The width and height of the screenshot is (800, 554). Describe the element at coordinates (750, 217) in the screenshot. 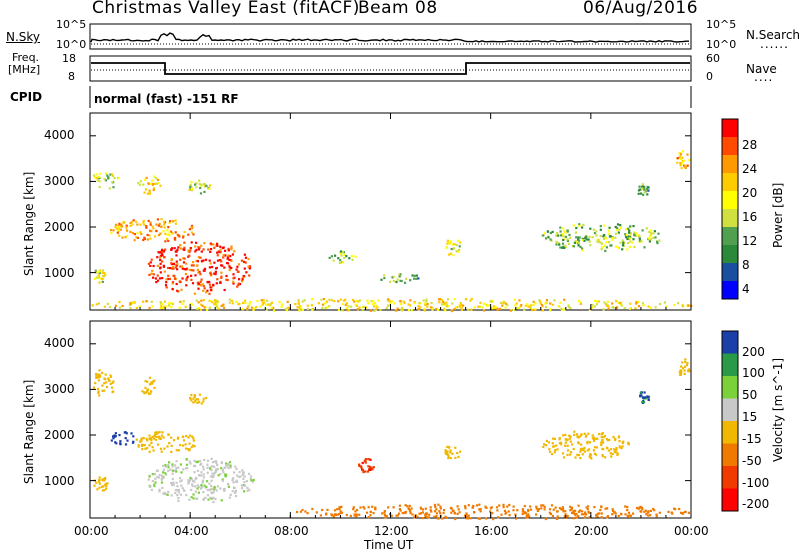

I see `power-cbar-tick-3: 16` at that location.